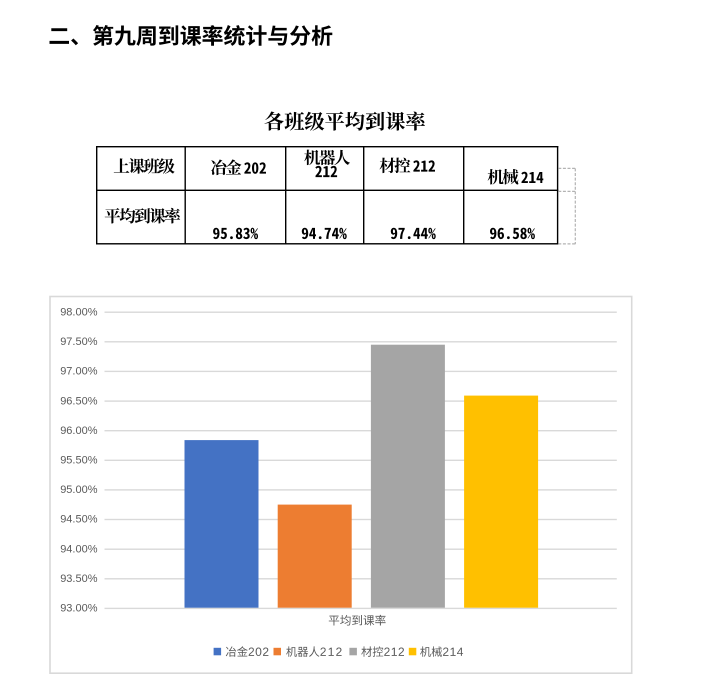  Describe the element at coordinates (79, 401) in the screenshot. I see `svg-text: 96.50%` at that location.